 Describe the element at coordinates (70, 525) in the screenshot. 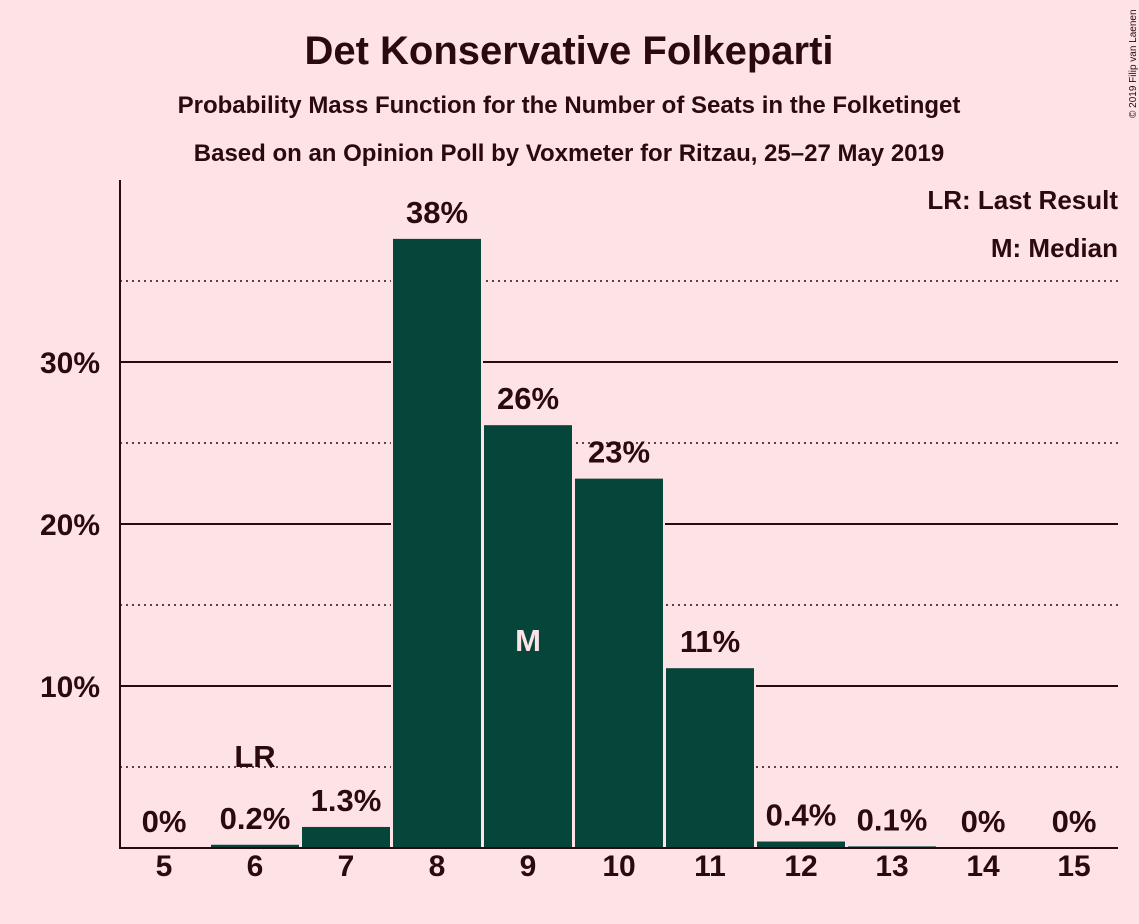

I see `y-tick-label: 20%` at that location.